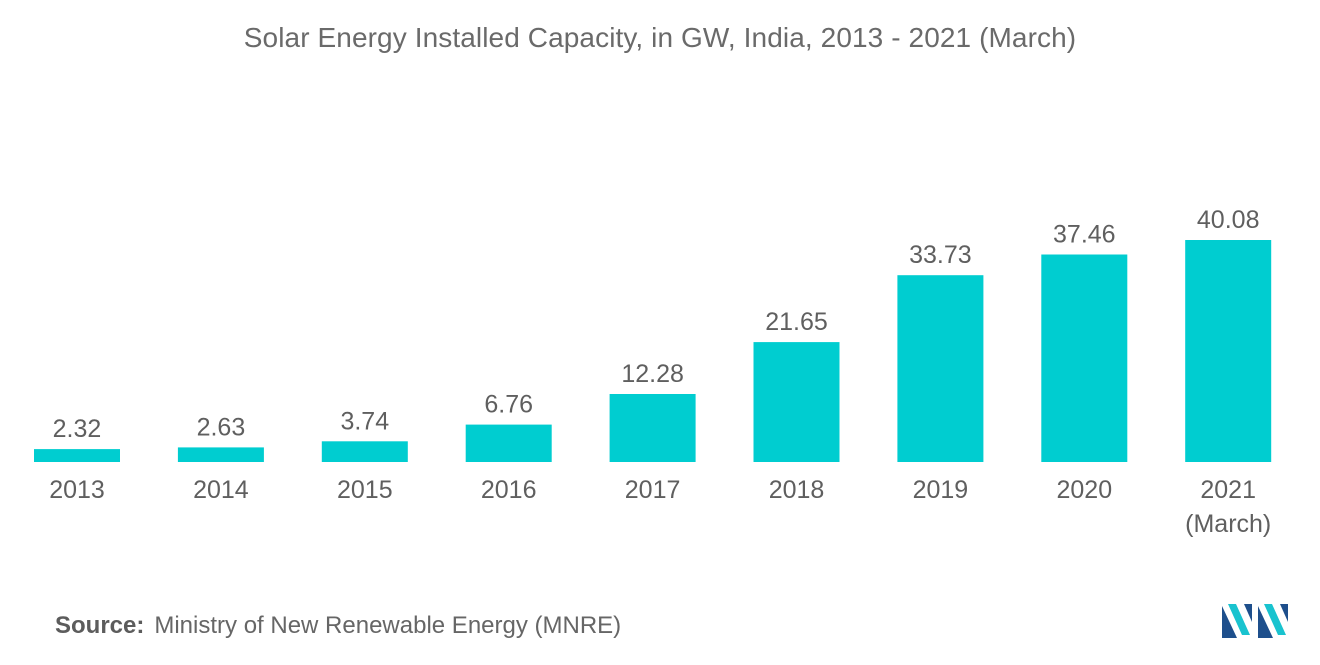 The width and height of the screenshot is (1320, 665). I want to click on x-tick-label-7: 2020, so click(1084, 490).